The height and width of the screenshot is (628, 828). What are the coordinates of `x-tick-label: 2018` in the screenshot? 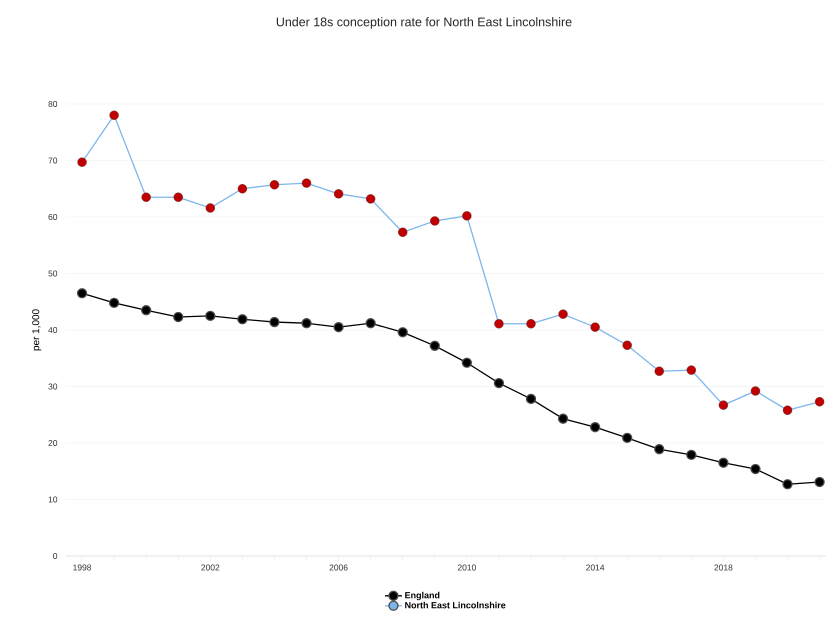 It's located at (723, 567).